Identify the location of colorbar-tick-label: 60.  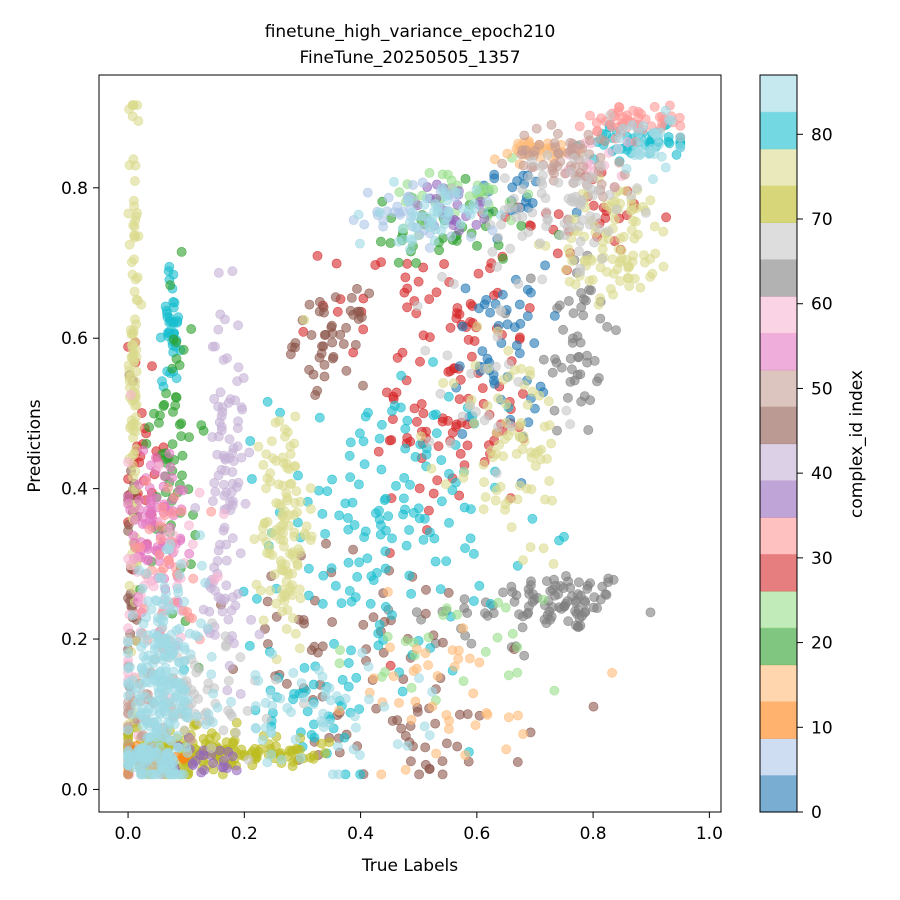
(822, 305).